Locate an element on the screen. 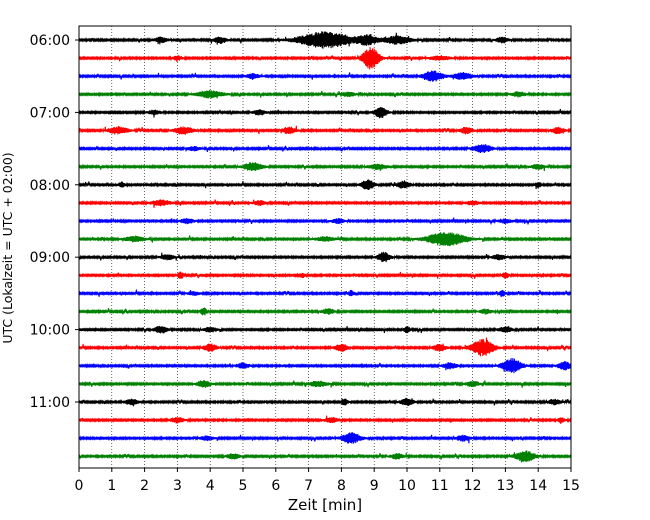 The height and width of the screenshot is (520, 650). x-axis-label: Zeit [min] is located at coordinates (325, 505).